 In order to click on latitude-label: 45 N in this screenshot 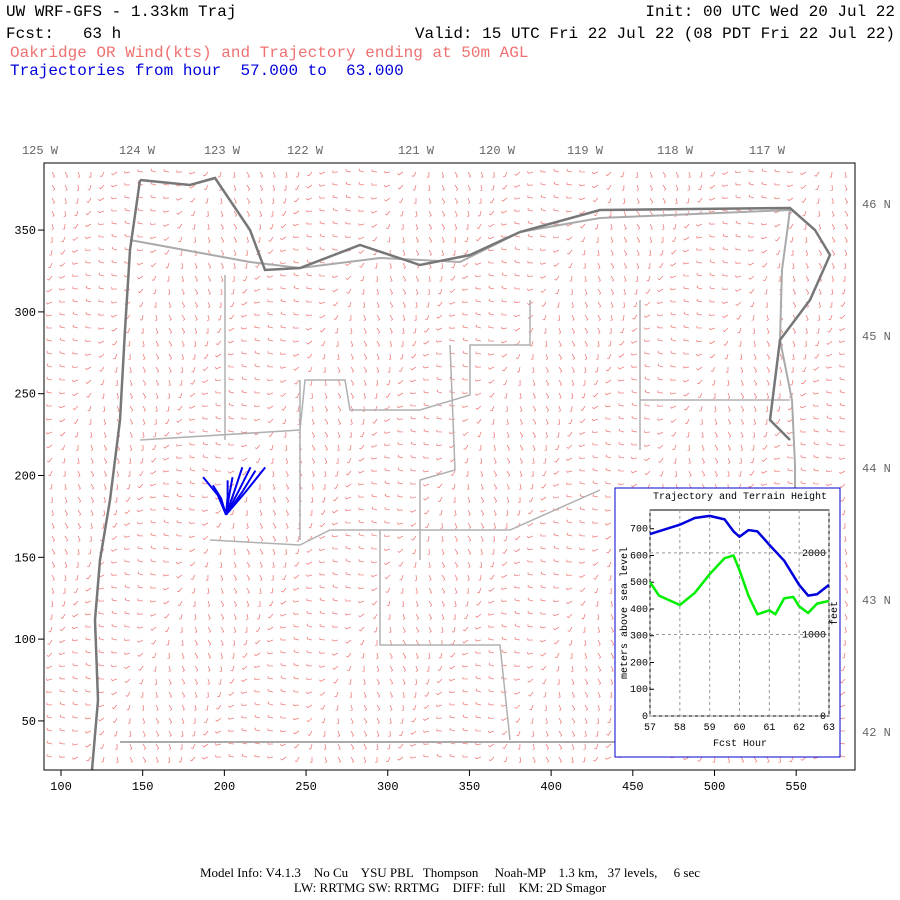, I will do `click(876, 337)`.